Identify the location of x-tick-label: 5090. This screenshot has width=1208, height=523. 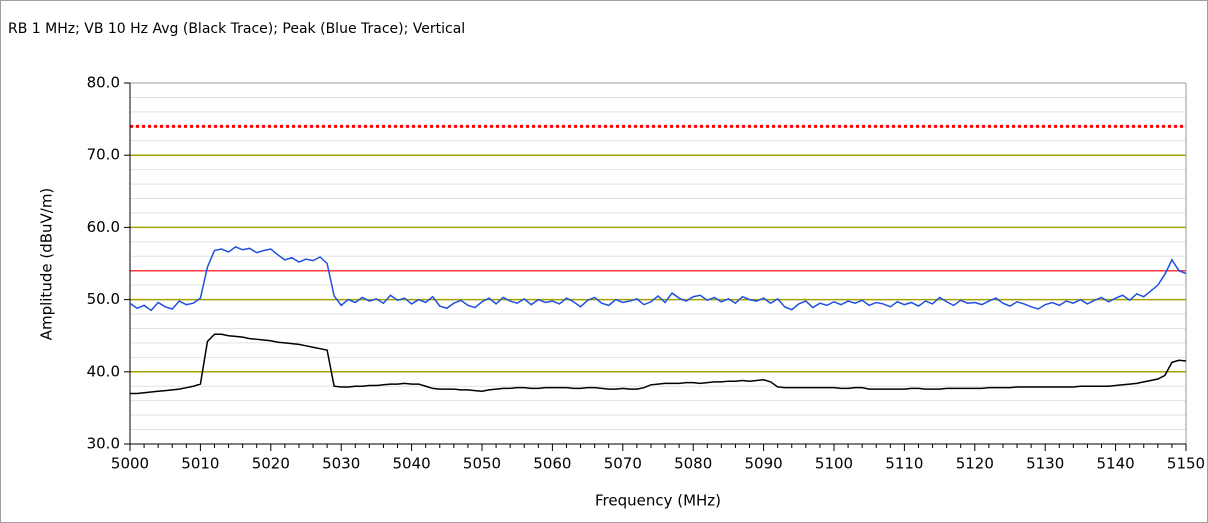
(764, 464).